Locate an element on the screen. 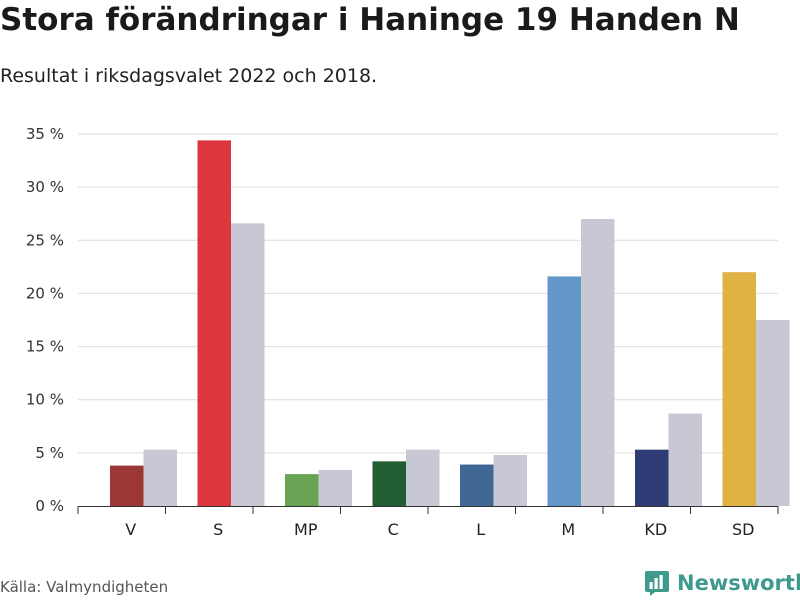 Image resolution: width=800 pixels, height=600 pixels. bar-kd-2022 is located at coordinates (652, 477).